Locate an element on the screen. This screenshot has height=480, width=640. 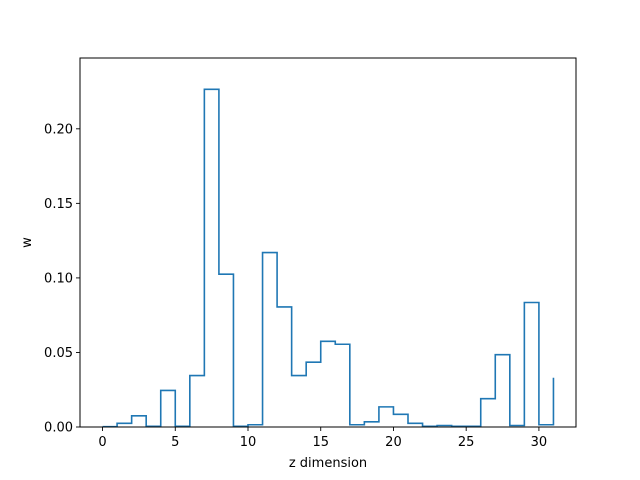
y-tick-label: 0.10 is located at coordinates (58, 278).